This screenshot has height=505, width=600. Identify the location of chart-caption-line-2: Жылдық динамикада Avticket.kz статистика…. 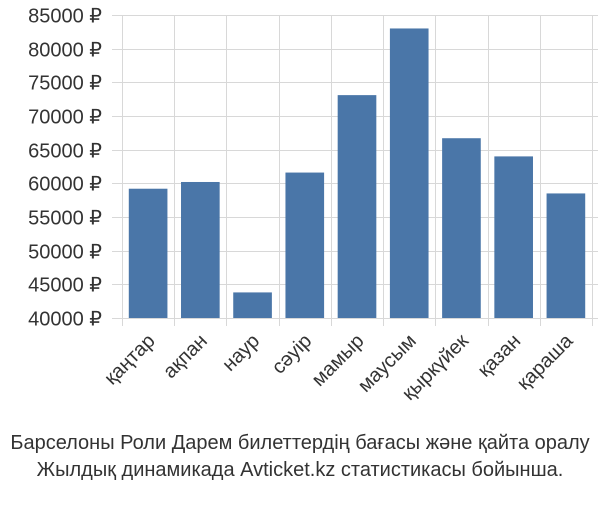
(300, 470).